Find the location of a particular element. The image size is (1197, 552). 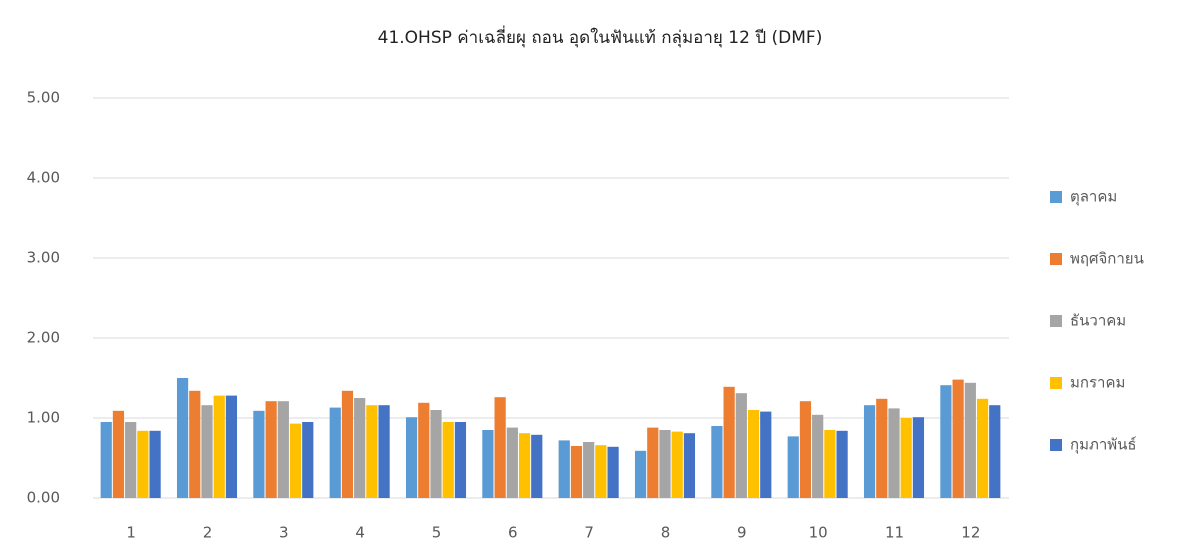

x-tick-label: 5 is located at coordinates (437, 533).